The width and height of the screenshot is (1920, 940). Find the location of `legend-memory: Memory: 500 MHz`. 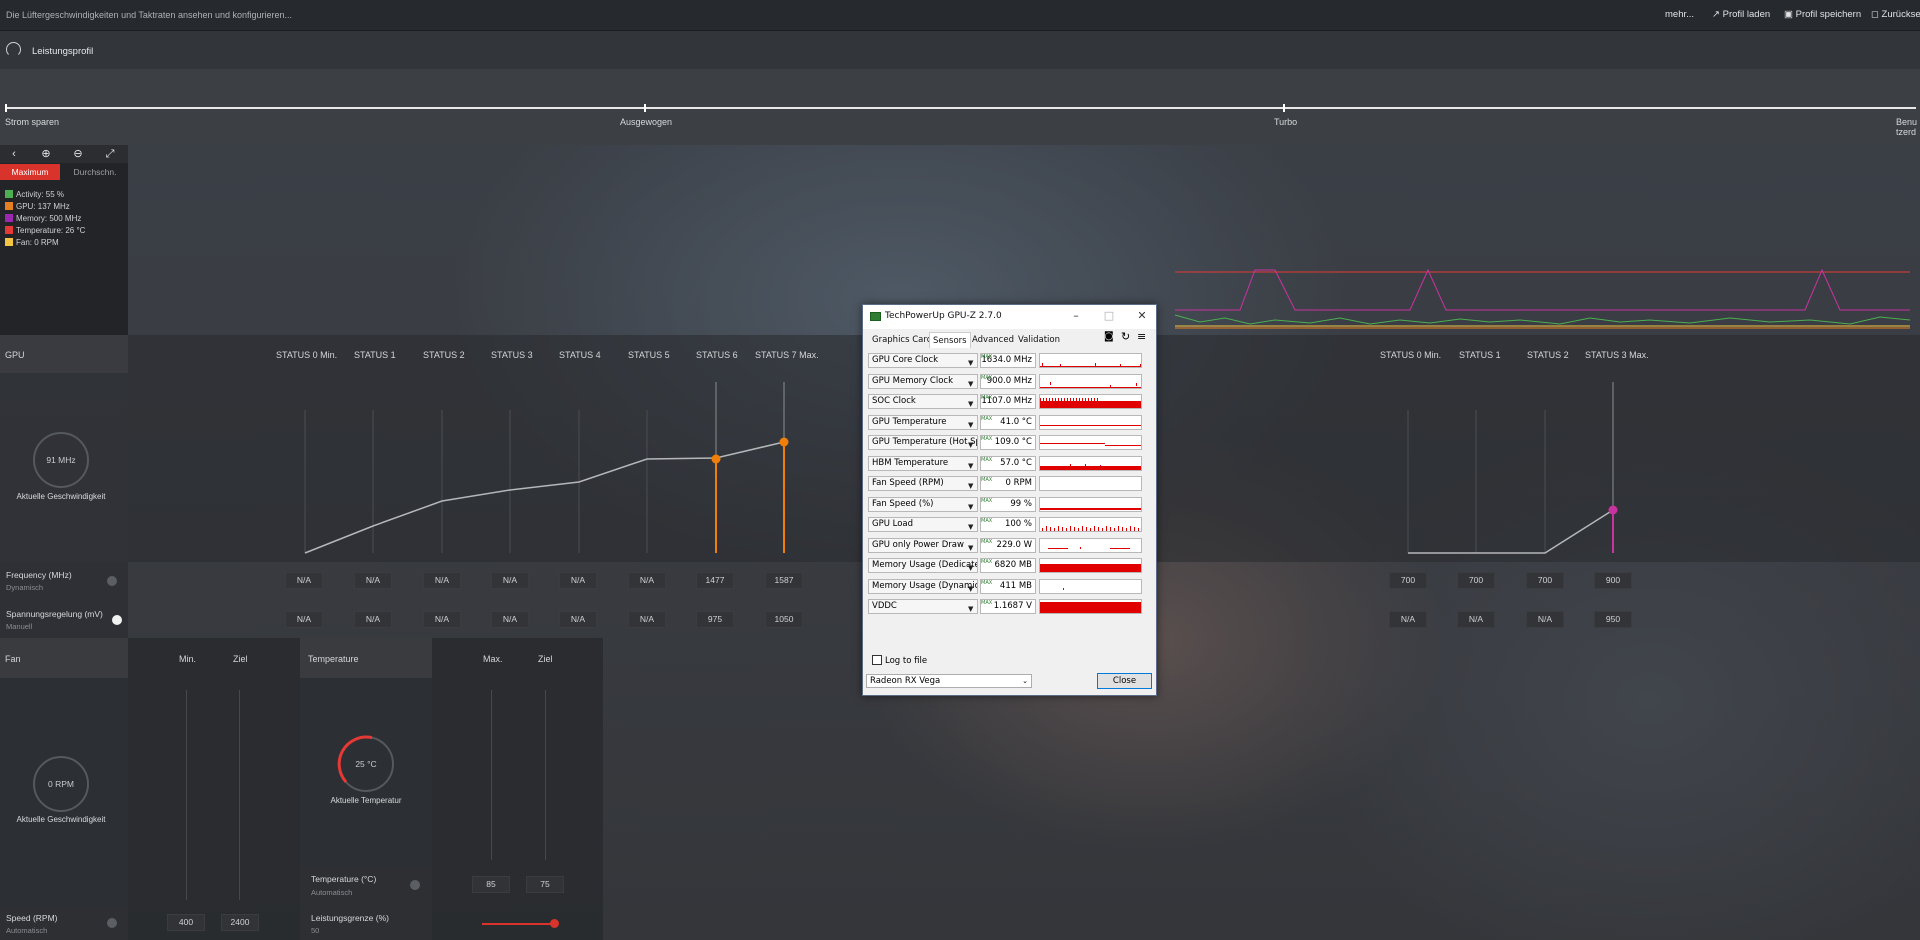

legend-memory: Memory: 500 MHz is located at coordinates (43, 219).